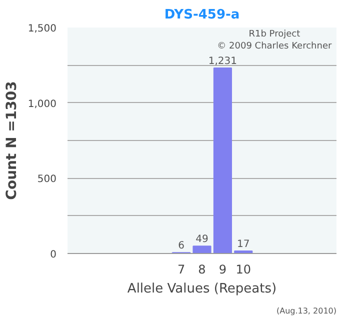 This screenshot has width=350, height=320. I want to click on annotation: R1b Project, so click(274, 35).